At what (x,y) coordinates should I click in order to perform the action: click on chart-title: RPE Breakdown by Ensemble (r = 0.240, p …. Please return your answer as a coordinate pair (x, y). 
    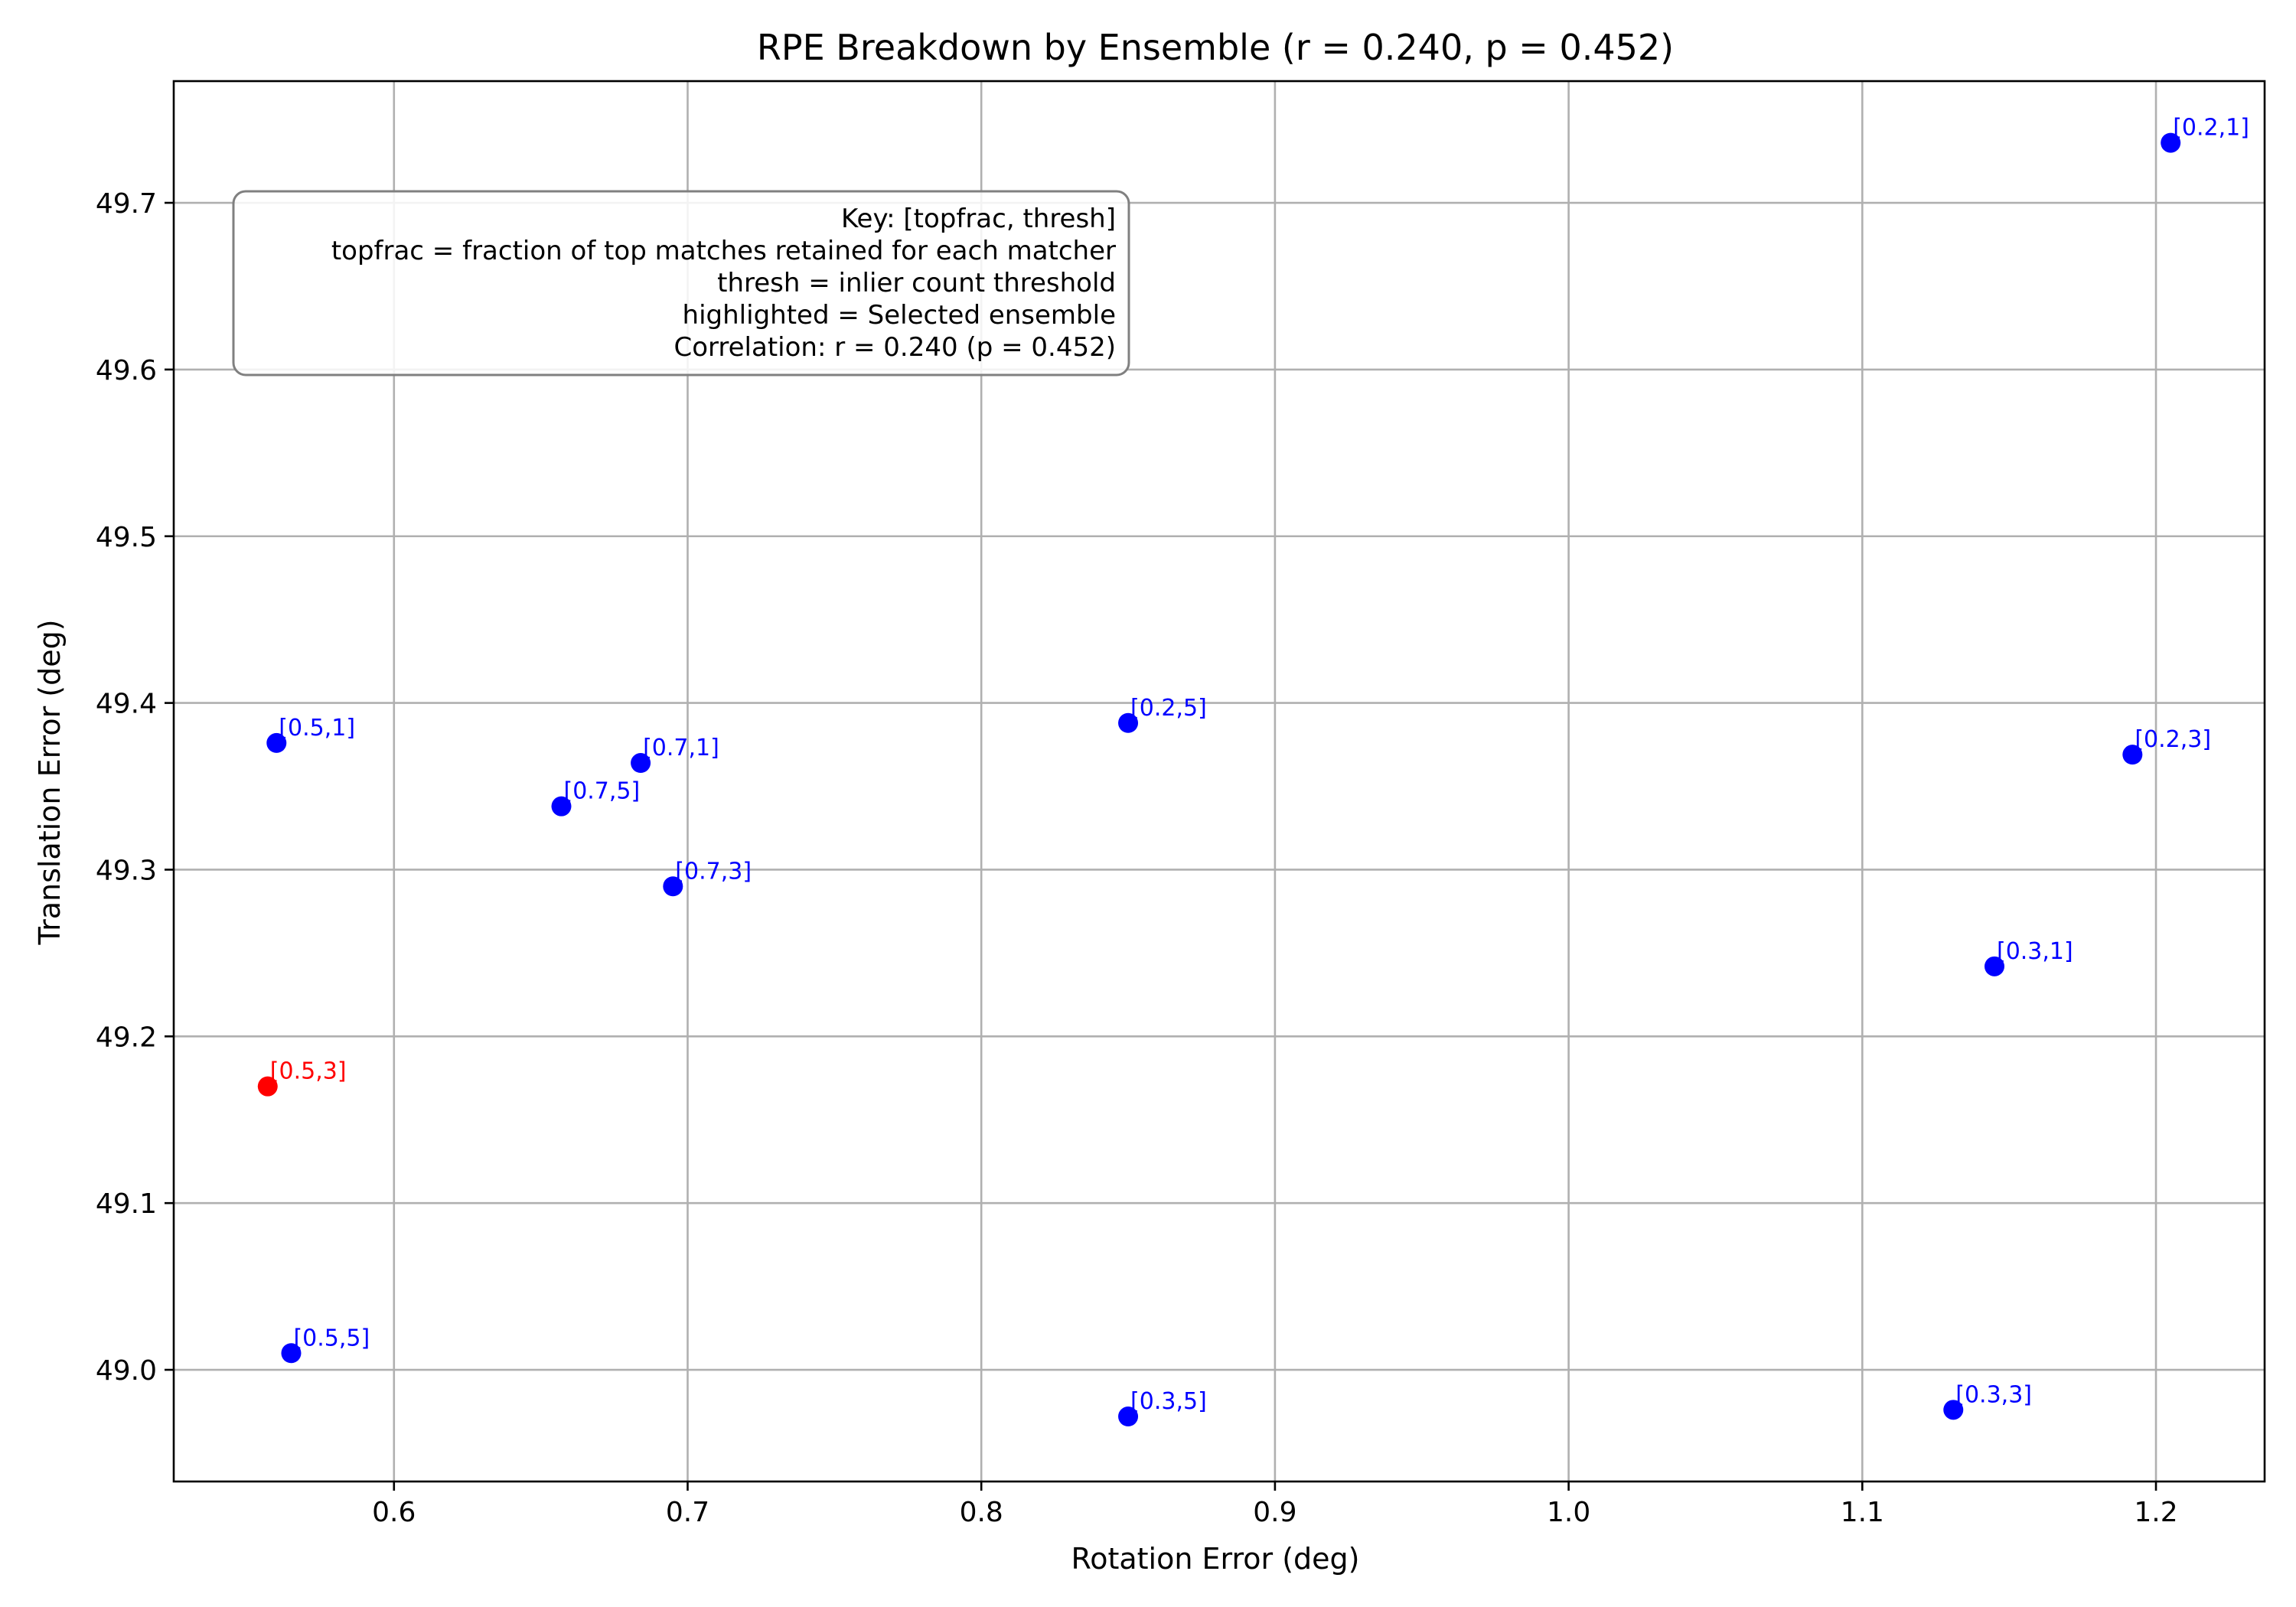
    Looking at the image, I should click on (1215, 47).